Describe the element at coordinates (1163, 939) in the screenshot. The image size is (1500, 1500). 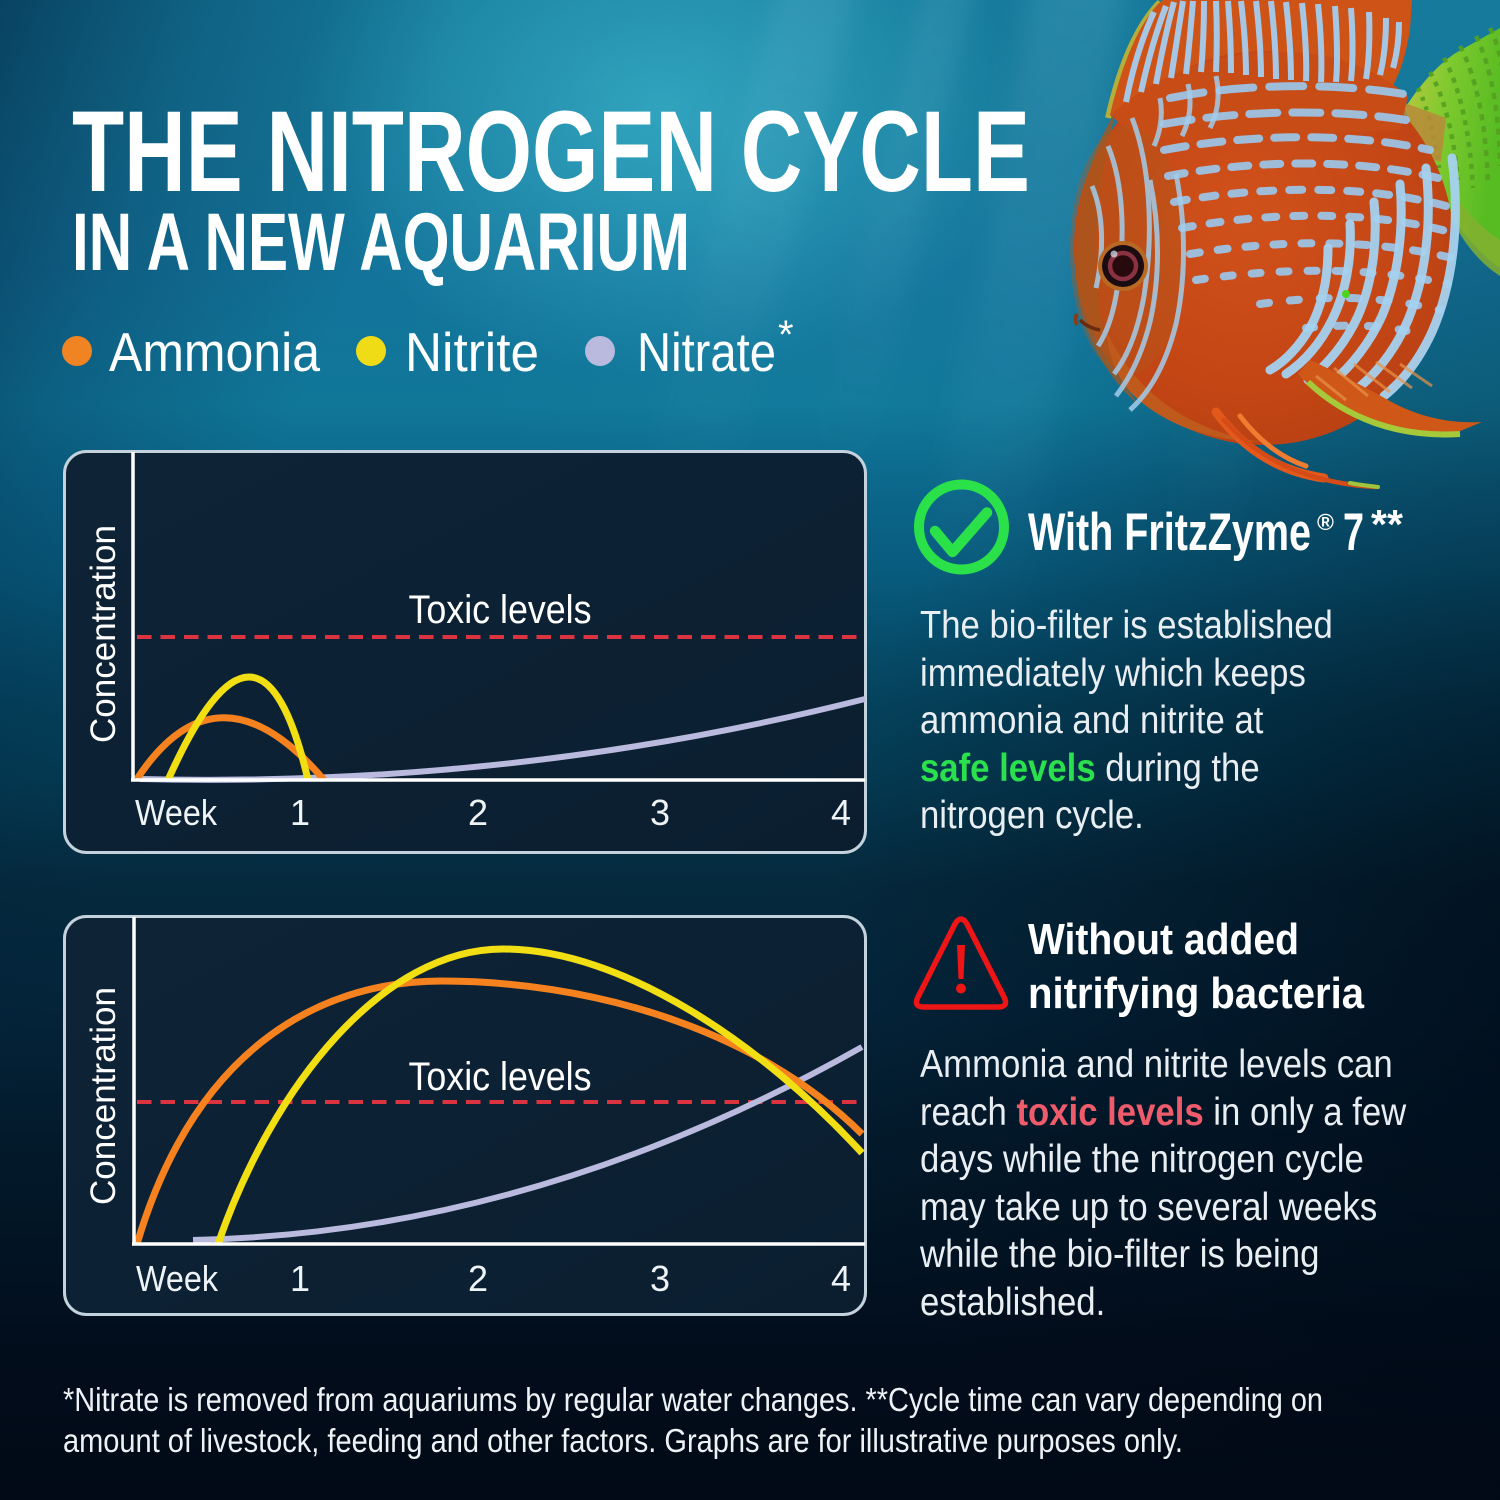
I see `svg-text: Without added` at that location.